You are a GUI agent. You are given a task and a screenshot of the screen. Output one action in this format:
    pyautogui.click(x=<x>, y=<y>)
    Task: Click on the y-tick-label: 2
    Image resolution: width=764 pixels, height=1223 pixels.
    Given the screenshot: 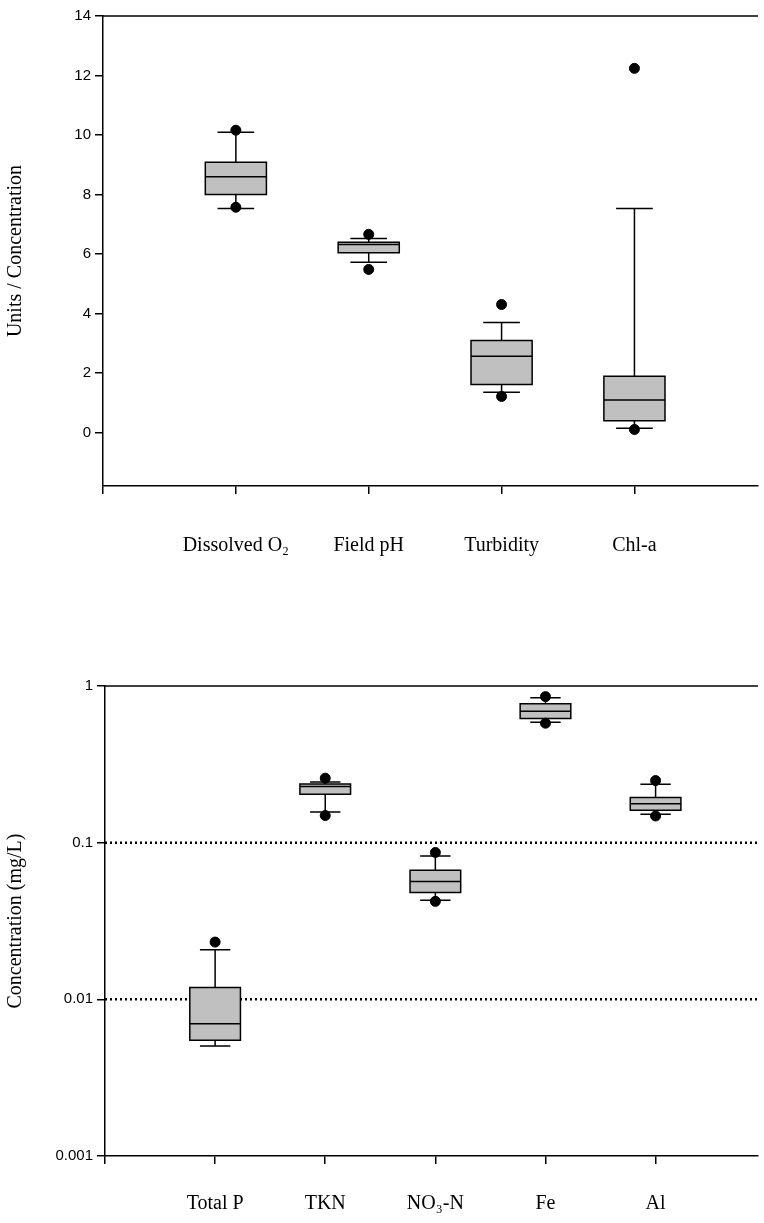 What is the action you would take?
    pyautogui.click(x=86, y=372)
    